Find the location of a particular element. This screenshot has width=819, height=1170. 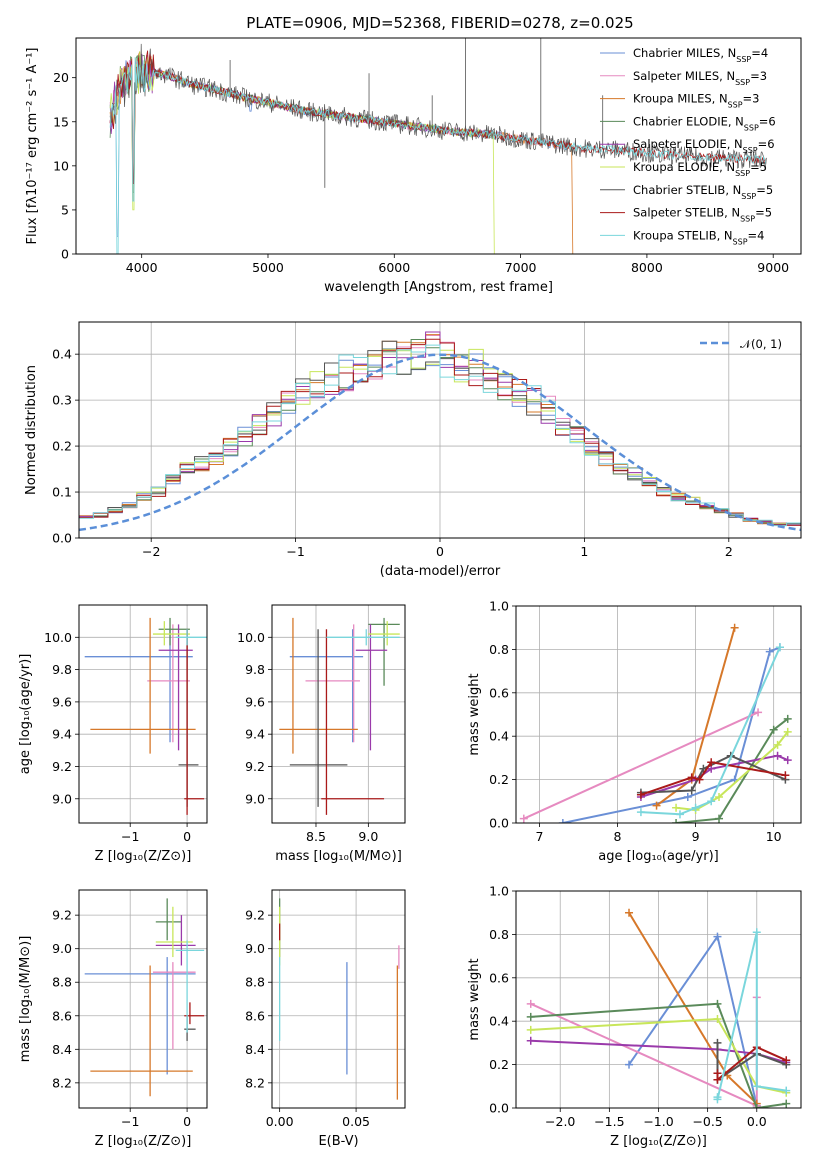

tick-label-y: 10.0 is located at coordinates (58, 637).